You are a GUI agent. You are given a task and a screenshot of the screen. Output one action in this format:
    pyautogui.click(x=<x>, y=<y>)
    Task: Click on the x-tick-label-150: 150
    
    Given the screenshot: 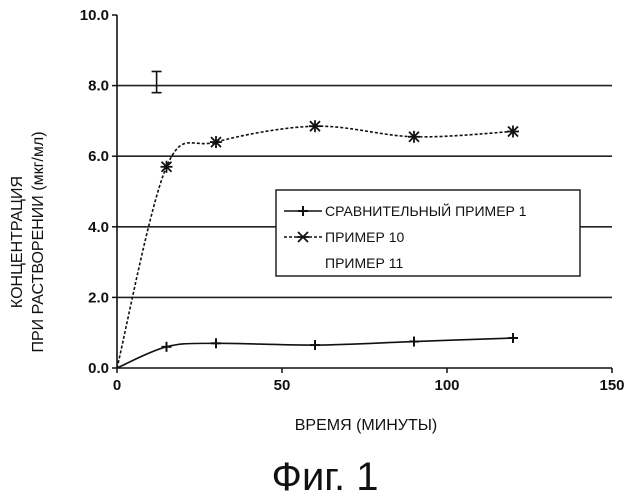 What is the action you would take?
    pyautogui.click(x=611, y=385)
    